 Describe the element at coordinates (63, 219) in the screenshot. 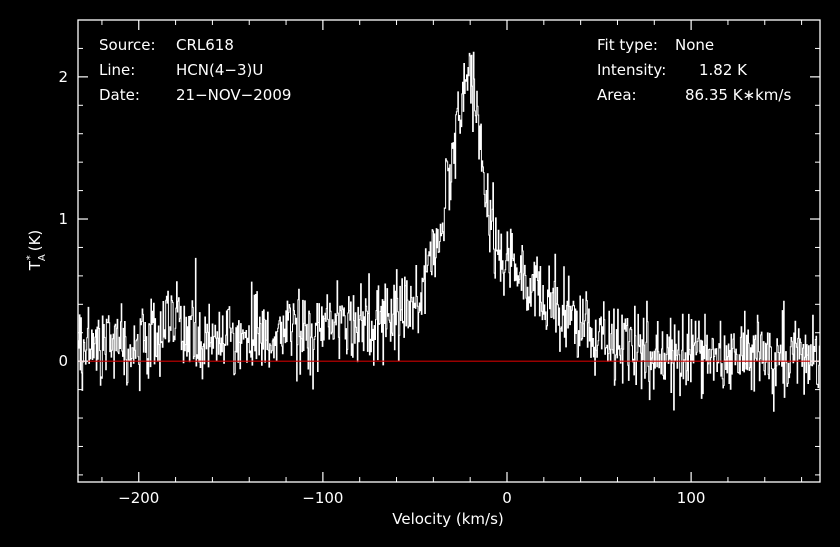

I see `y-tick-label: 1` at that location.